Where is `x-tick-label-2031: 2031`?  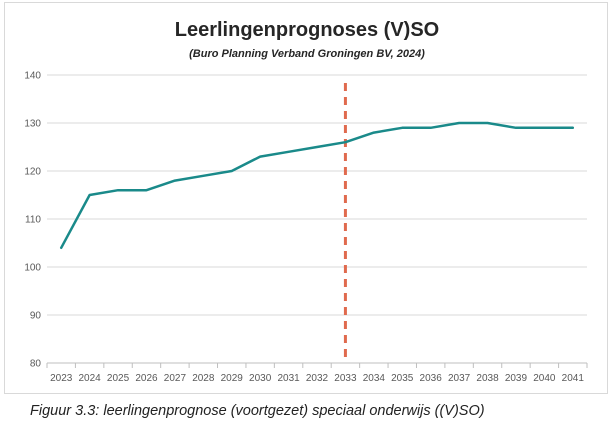 x-tick-label-2031: 2031 is located at coordinates (288, 378).